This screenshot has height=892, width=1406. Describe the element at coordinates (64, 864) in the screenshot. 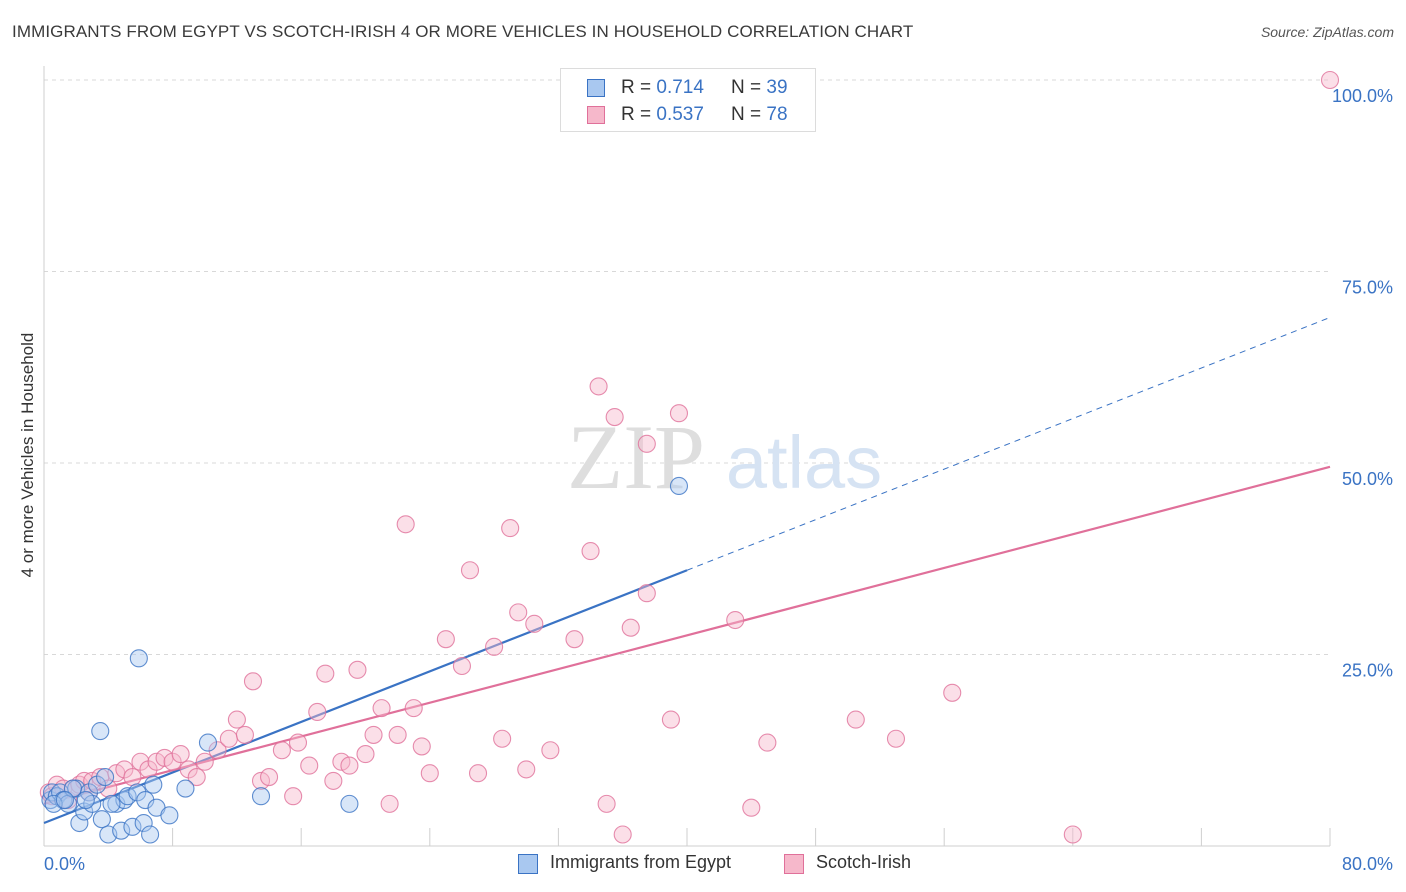

I see `x-tick-label: 0.0%` at that location.